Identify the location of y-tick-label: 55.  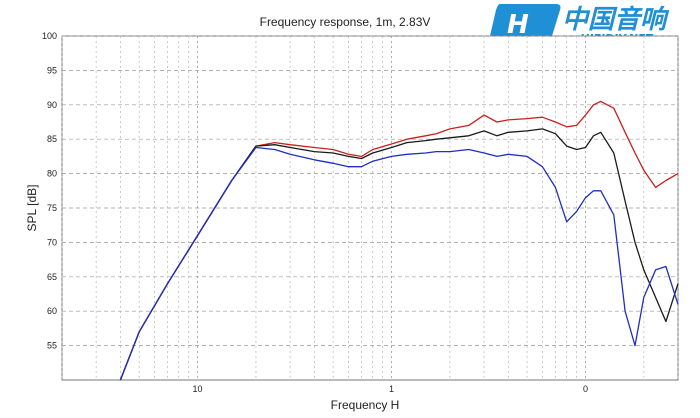
(52, 346).